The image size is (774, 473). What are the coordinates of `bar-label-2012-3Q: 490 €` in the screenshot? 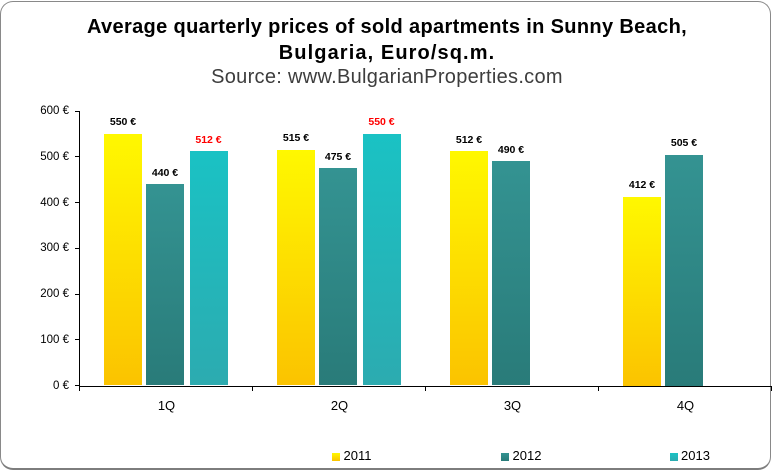 It's located at (511, 149).